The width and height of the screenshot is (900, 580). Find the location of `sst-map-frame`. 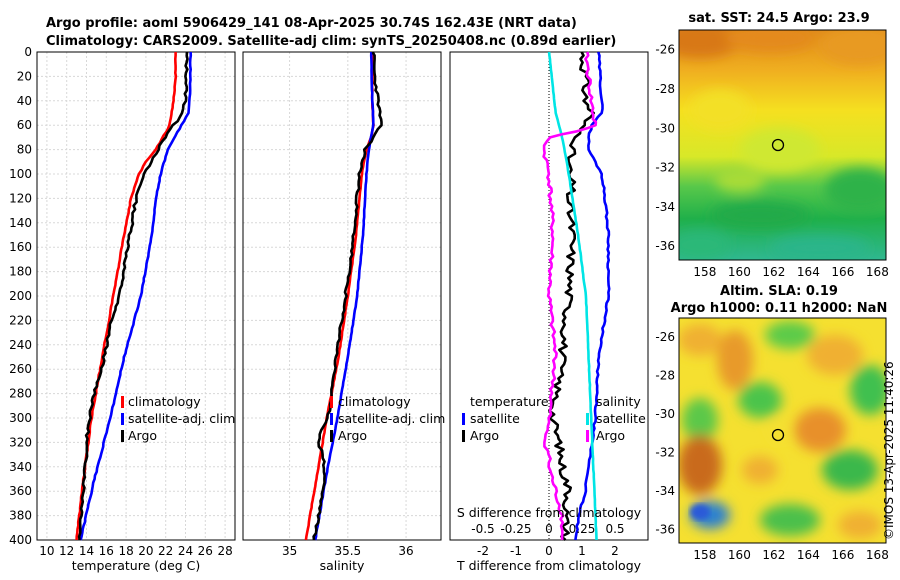

sst-map-frame is located at coordinates (782, 145).